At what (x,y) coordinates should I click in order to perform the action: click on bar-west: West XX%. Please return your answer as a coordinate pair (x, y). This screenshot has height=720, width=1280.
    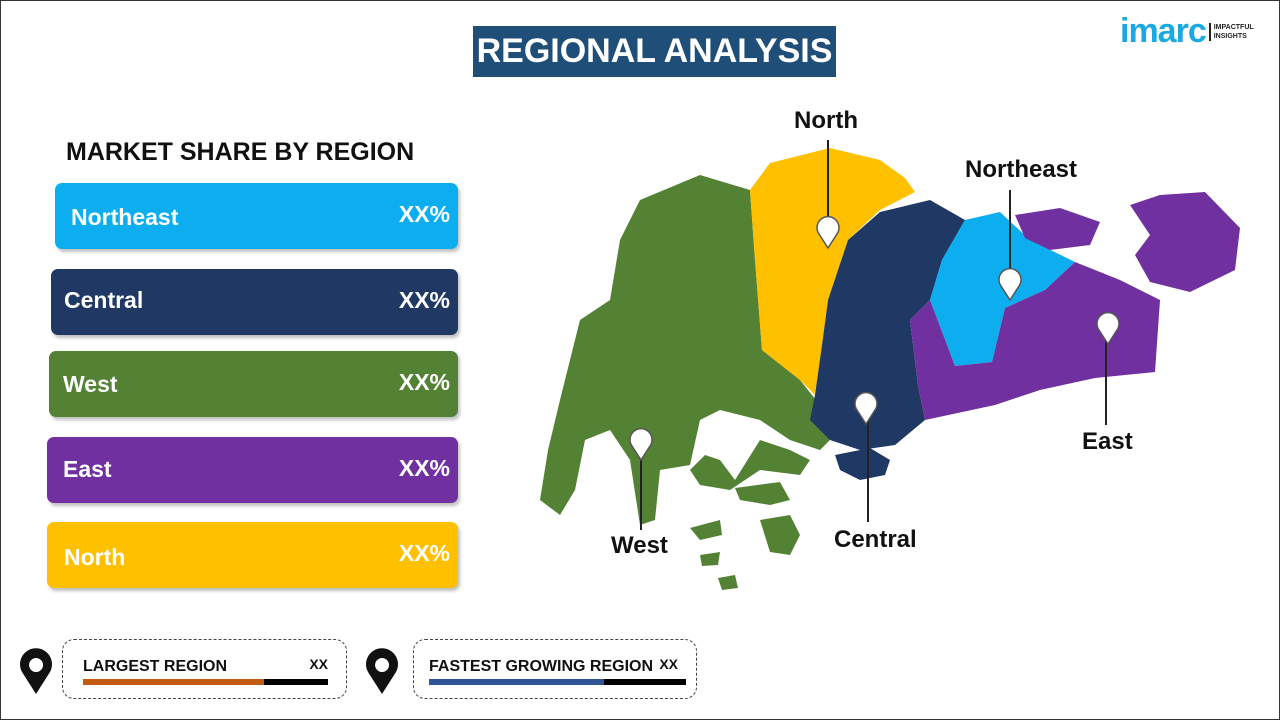
    Looking at the image, I should click on (253, 384).